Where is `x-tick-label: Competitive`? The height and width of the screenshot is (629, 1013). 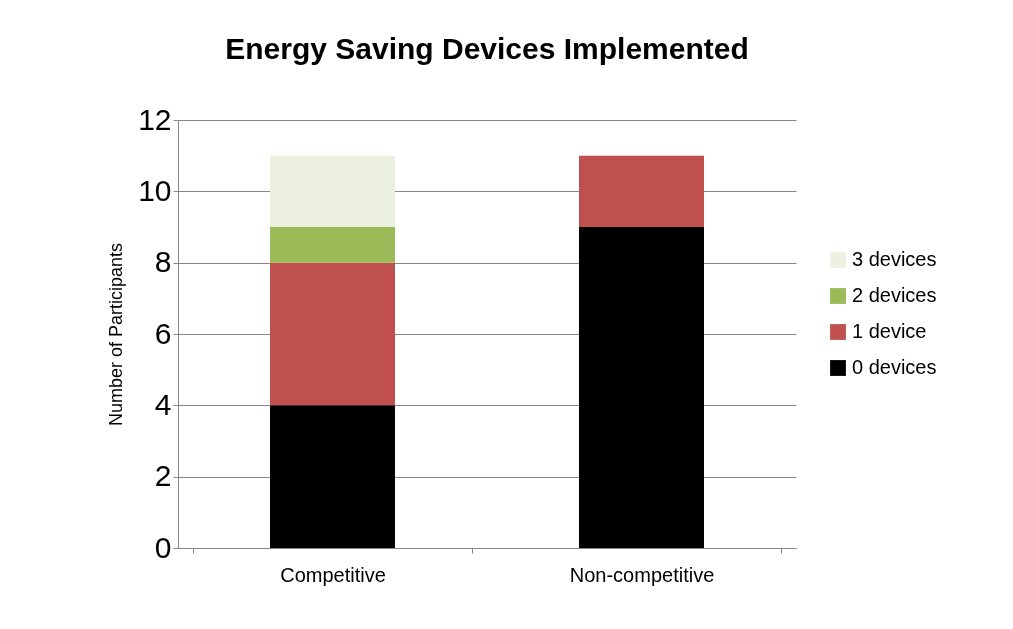 x-tick-label: Competitive is located at coordinates (333, 574).